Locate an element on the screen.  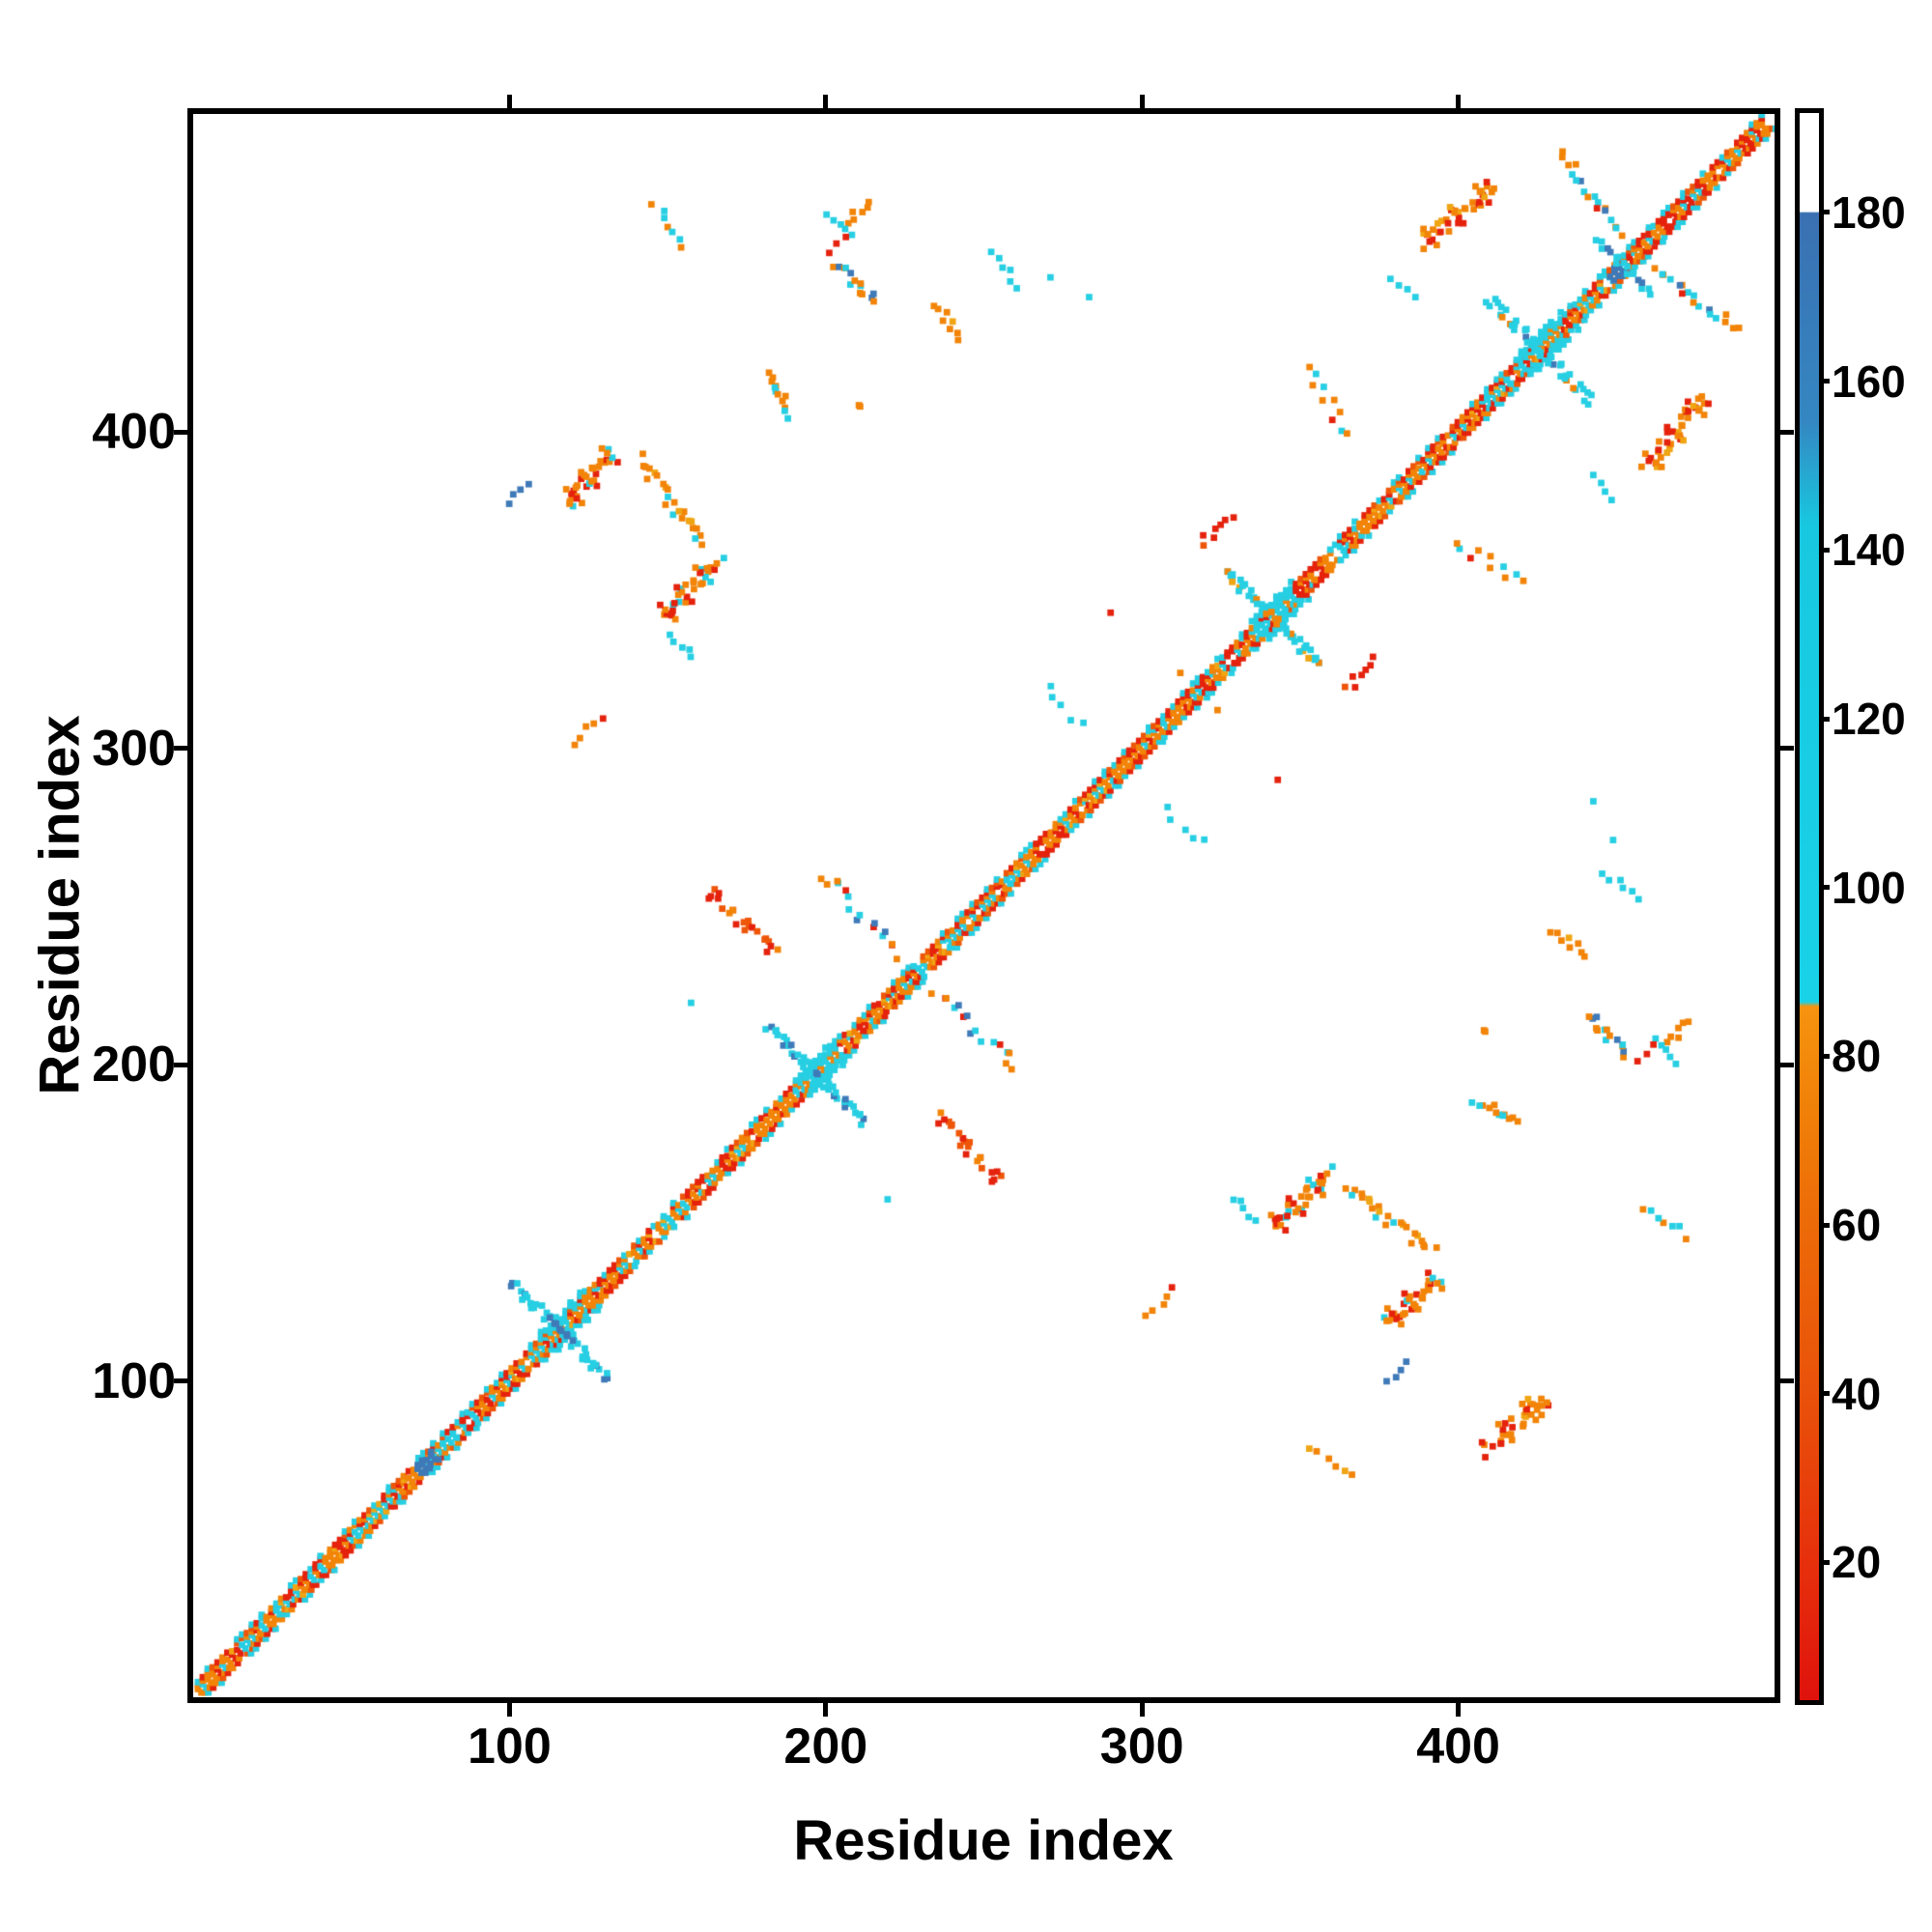
x-axis-label: Residue index is located at coordinates (983, 1840).